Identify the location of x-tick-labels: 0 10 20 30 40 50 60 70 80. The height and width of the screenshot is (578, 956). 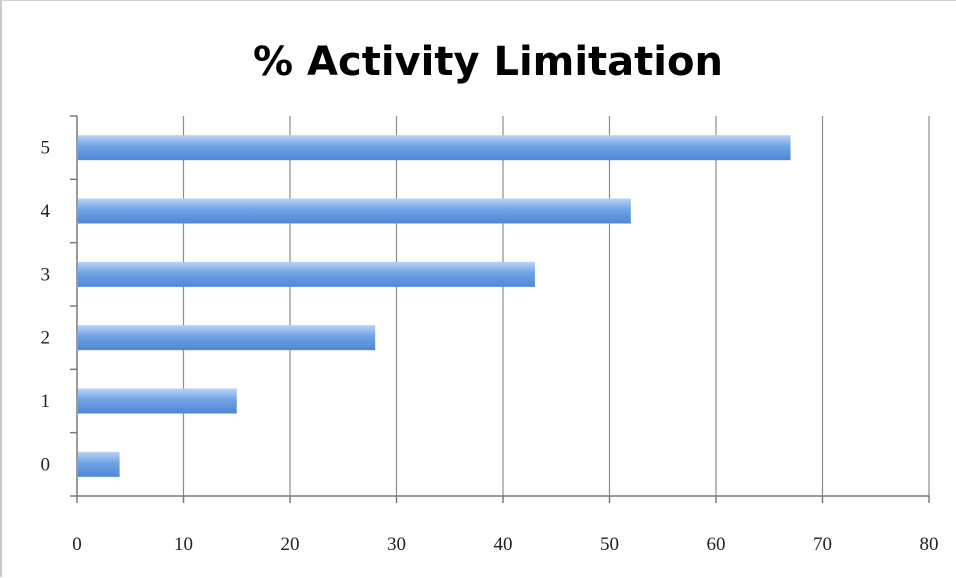
(505, 544).